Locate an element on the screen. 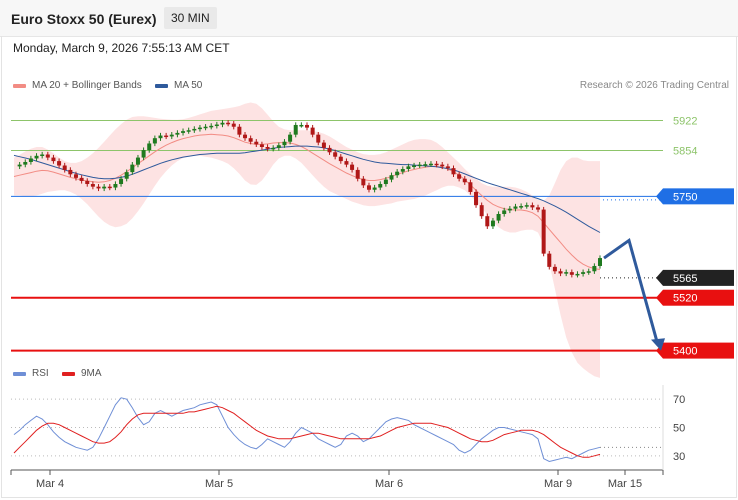 The image size is (738, 500). legend-rsi-ma-swatch is located at coordinates (68, 373).